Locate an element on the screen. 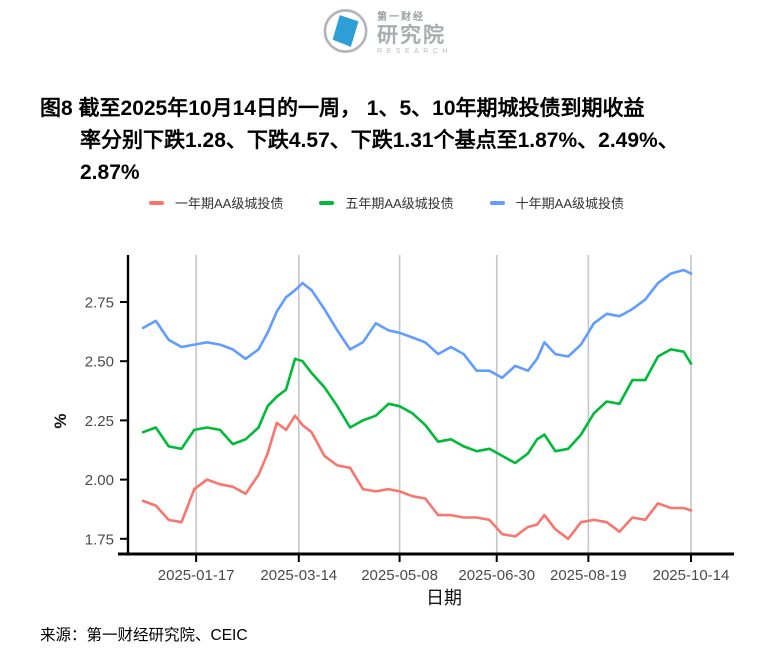 This screenshot has height=669, width=773. figure-title-line3: 2.87% is located at coordinates (110, 172).